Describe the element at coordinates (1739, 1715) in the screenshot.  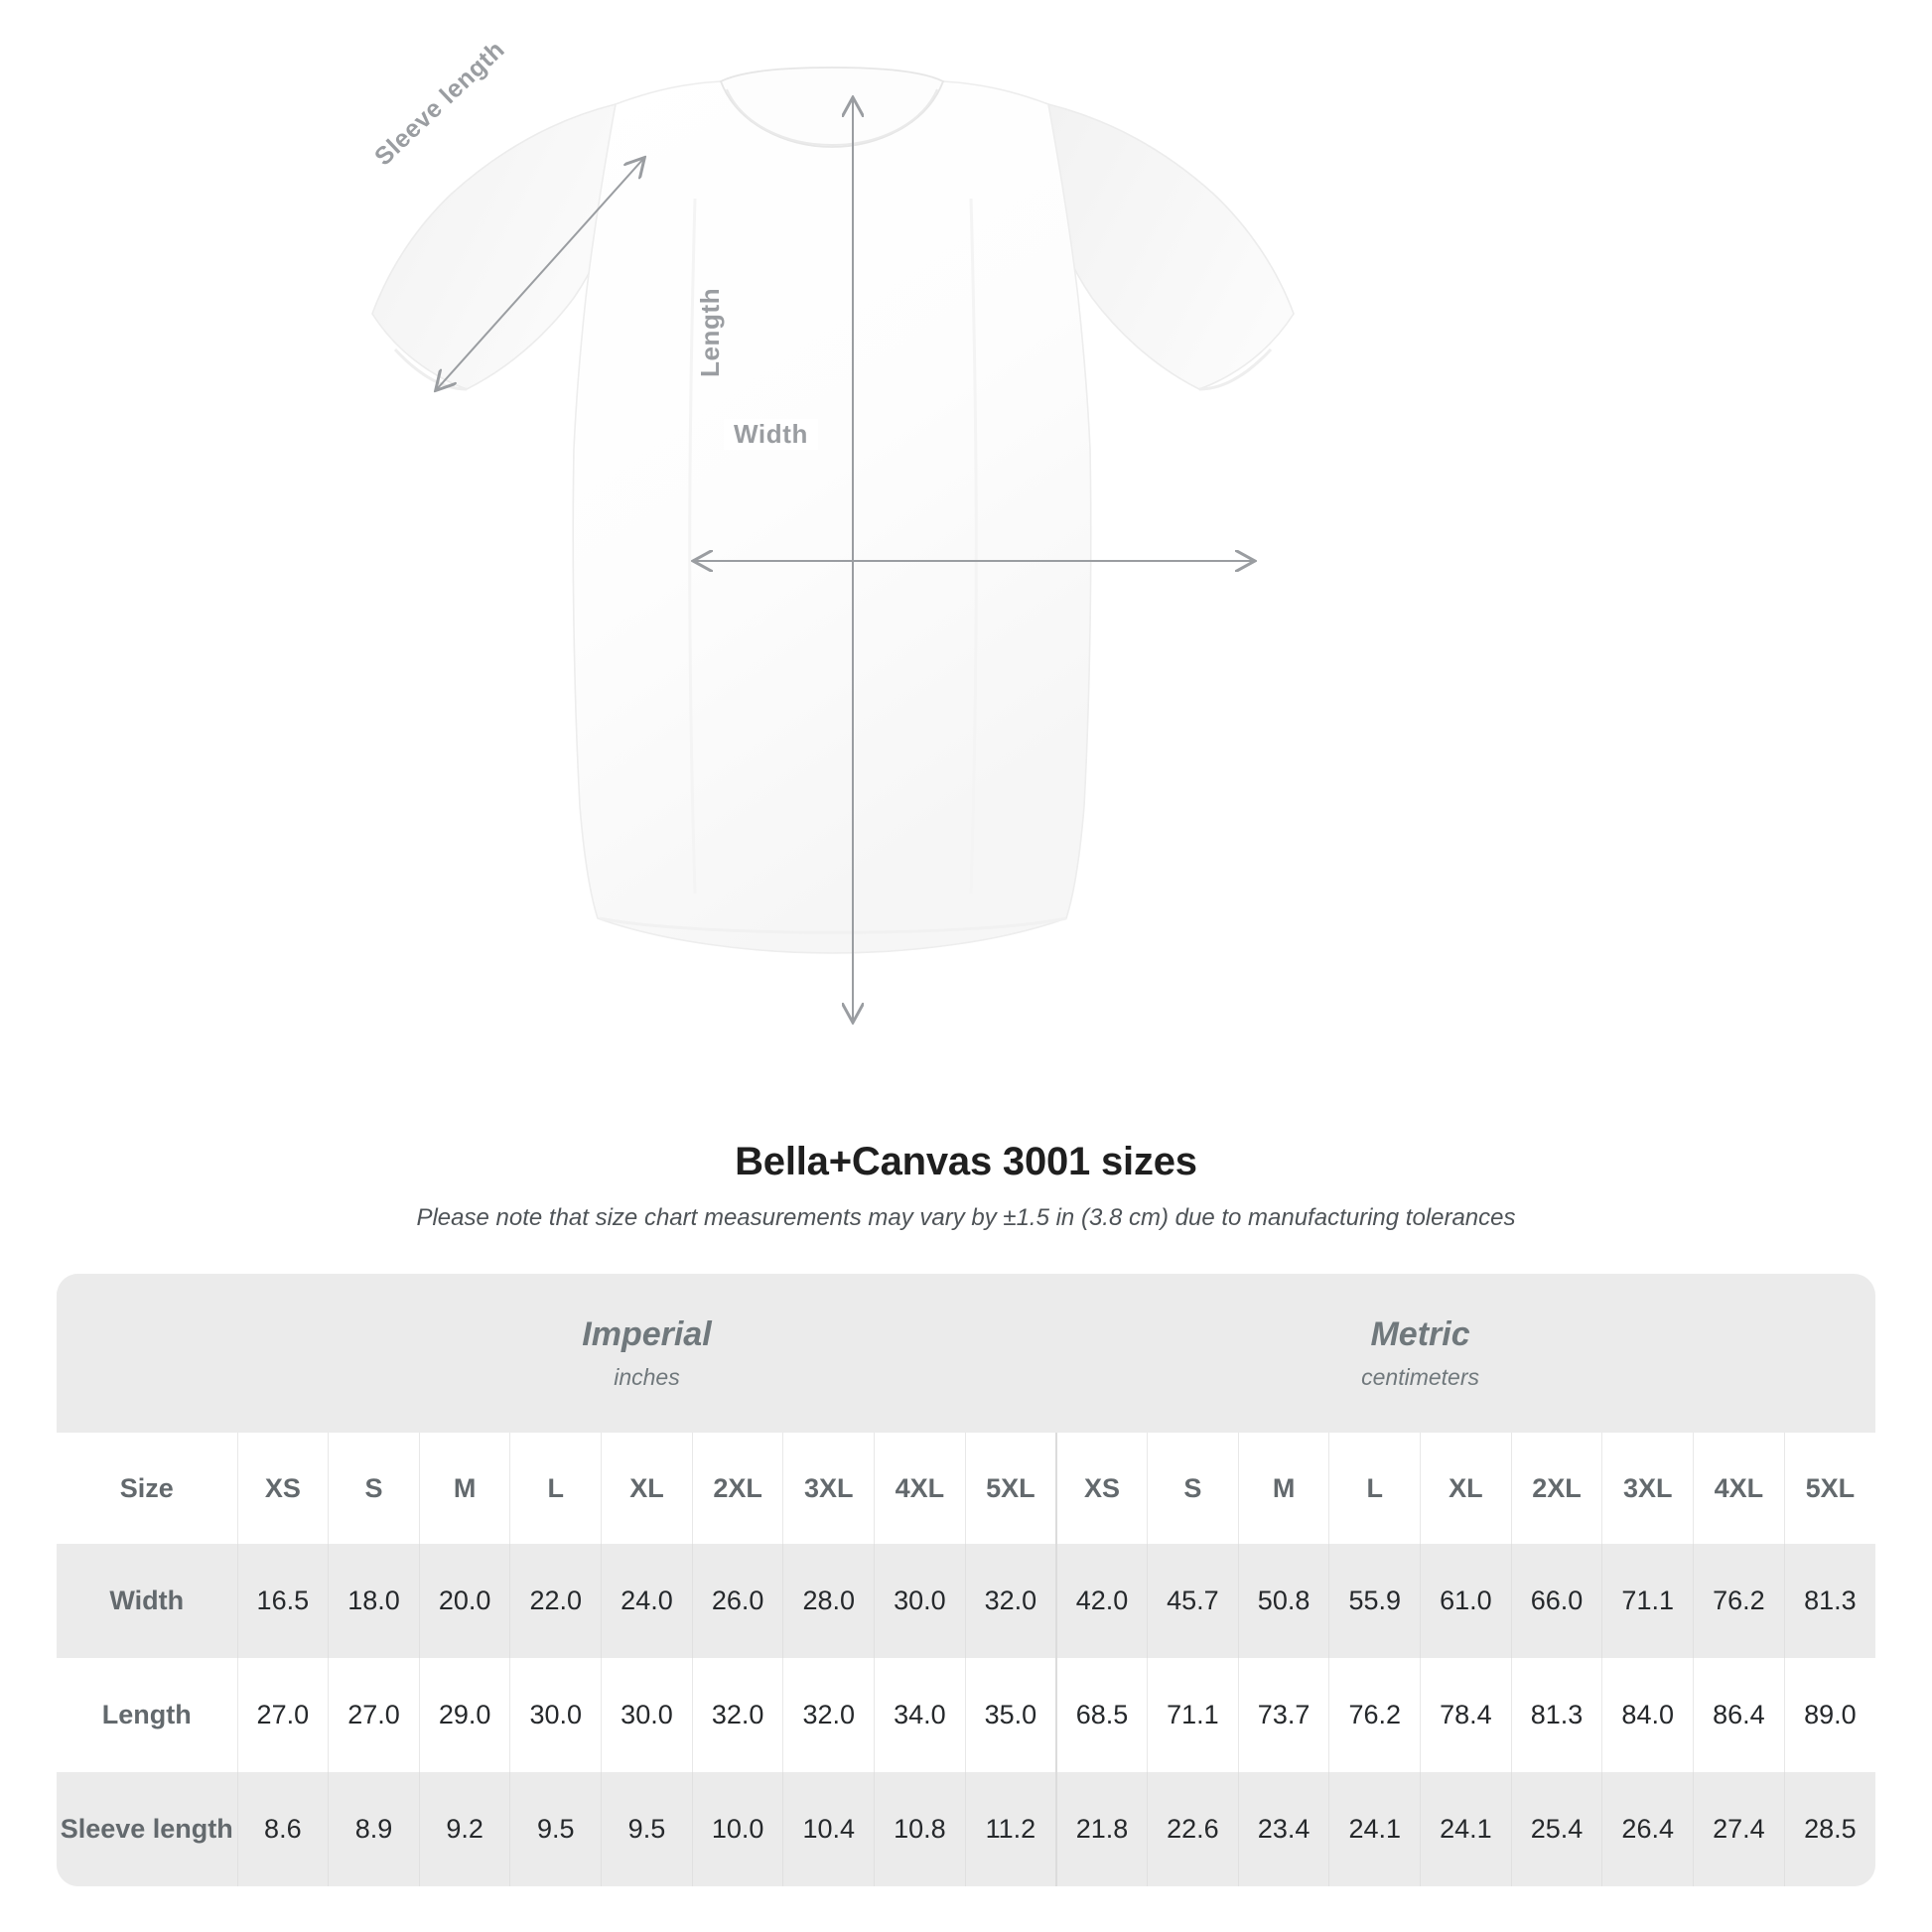
I see `cell-length-metric-4xl: 86.4` at that location.